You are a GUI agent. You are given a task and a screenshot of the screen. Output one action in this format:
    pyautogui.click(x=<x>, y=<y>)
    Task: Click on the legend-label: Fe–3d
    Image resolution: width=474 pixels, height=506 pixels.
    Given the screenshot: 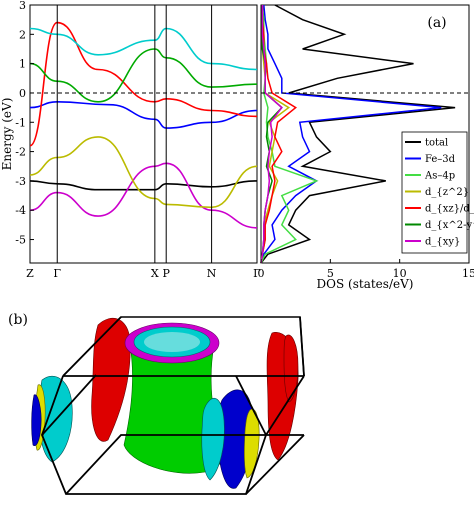 What is the action you would take?
    pyautogui.click(x=440, y=159)
    